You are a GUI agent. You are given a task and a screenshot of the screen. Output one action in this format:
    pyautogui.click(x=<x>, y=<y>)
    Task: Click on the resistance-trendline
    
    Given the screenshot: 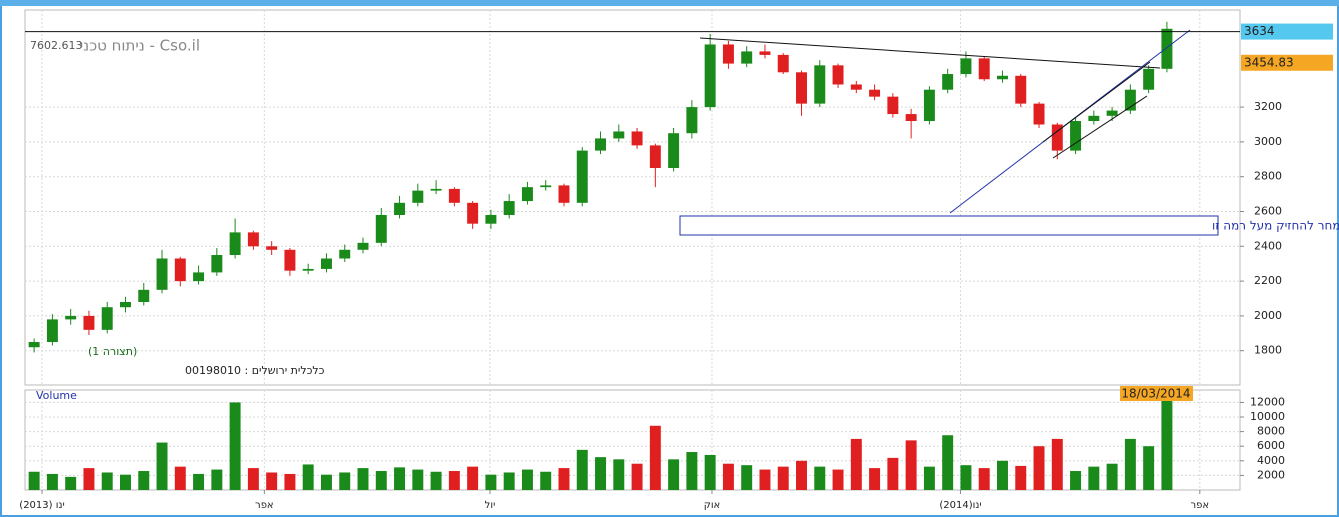 What is the action you would take?
    pyautogui.click(x=930, y=53)
    